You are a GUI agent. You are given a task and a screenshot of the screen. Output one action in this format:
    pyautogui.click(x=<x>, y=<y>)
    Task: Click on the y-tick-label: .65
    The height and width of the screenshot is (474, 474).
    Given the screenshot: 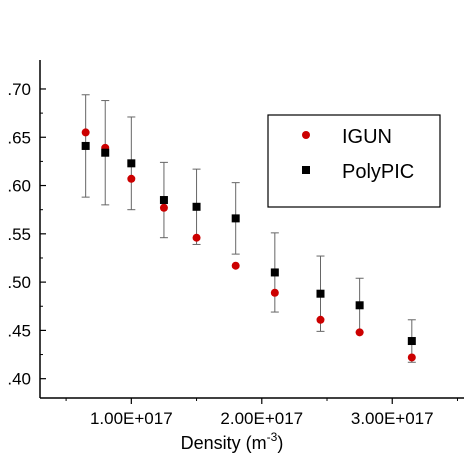 What is the action you would take?
    pyautogui.click(x=19, y=137)
    